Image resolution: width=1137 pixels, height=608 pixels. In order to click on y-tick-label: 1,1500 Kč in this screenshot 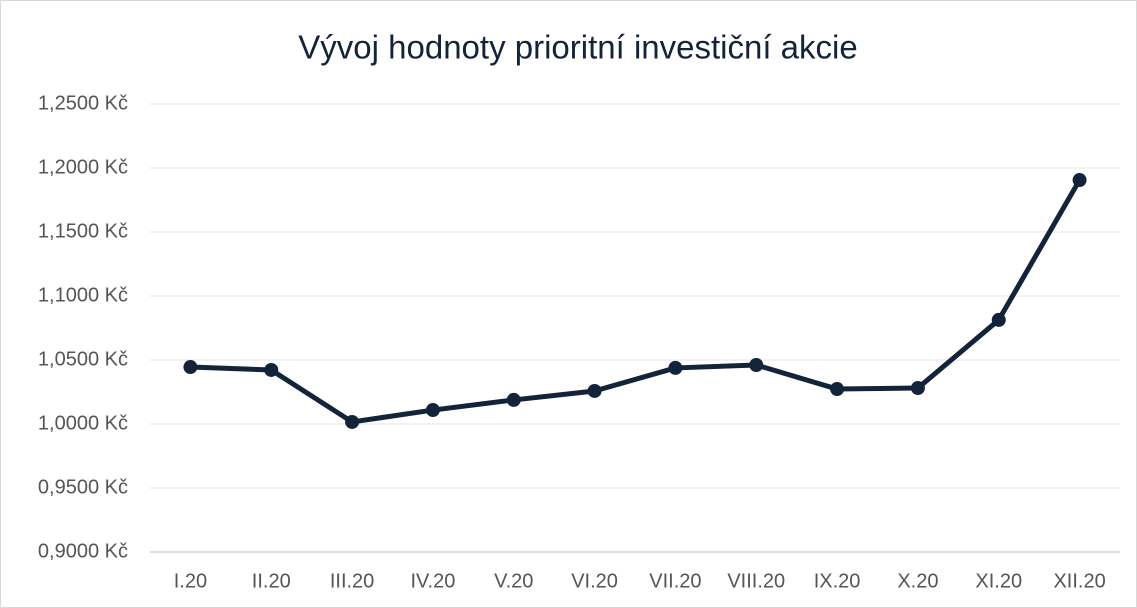, I will do `click(83, 231)`.